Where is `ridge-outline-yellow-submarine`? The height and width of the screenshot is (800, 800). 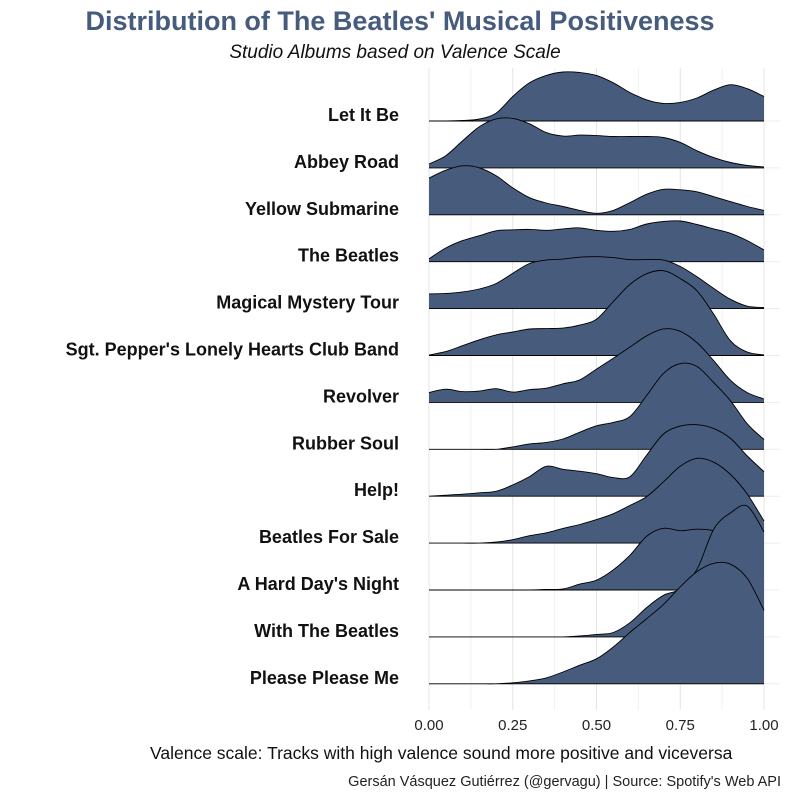
ridge-outline-yellow-submarine is located at coordinates (596, 190).